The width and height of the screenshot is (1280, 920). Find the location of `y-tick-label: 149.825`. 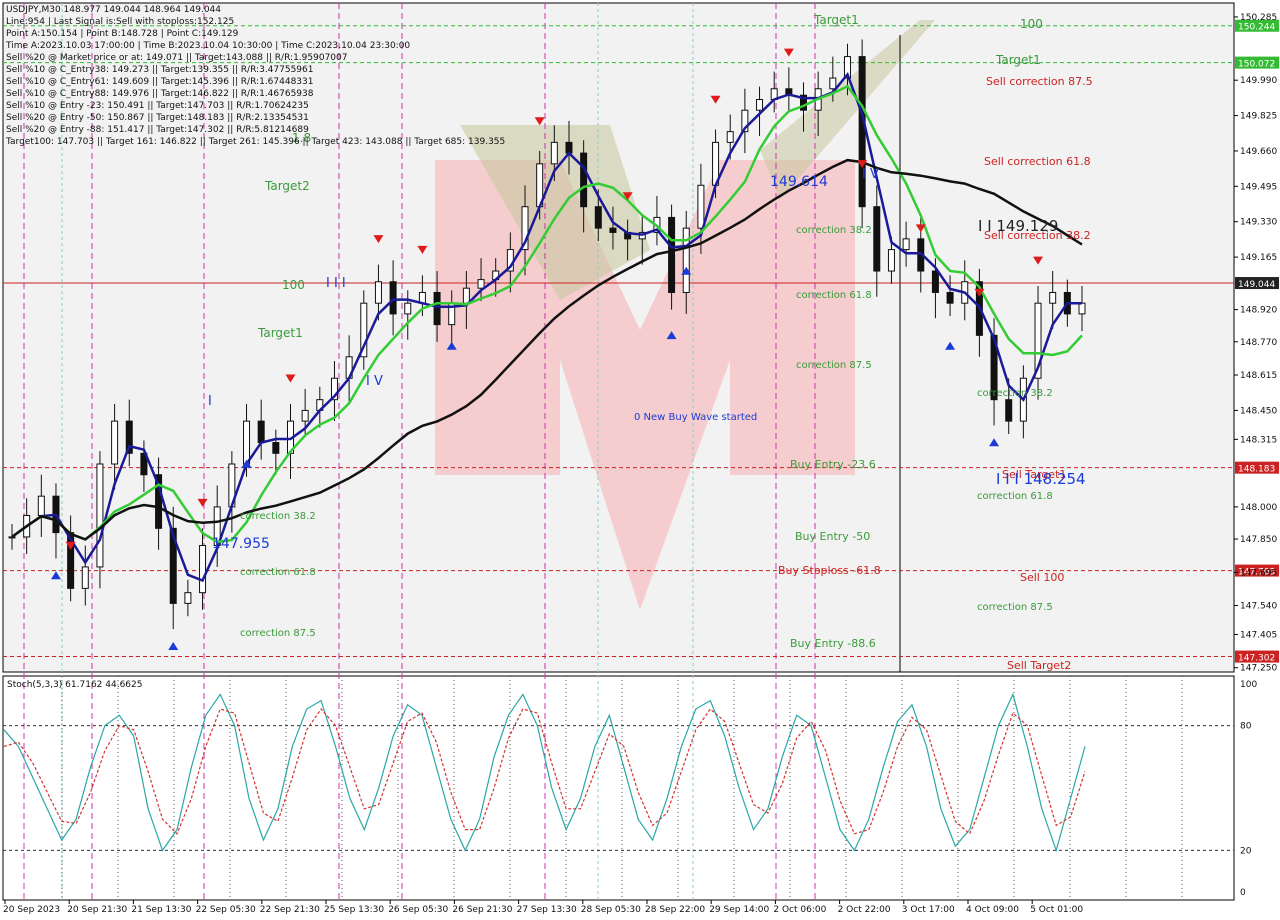

y-tick-label: 149.825 is located at coordinates (1258, 117).